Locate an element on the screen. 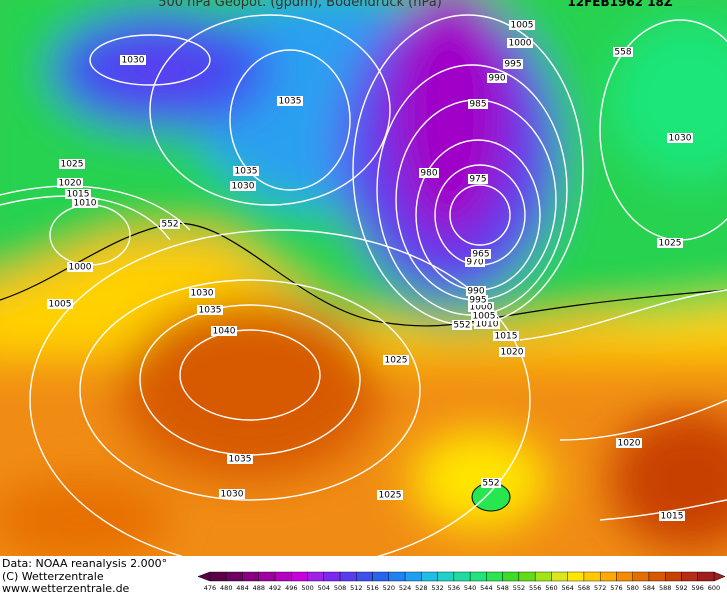  footer-copyright: (C) Wetterzentrale is located at coordinates (53, 576).